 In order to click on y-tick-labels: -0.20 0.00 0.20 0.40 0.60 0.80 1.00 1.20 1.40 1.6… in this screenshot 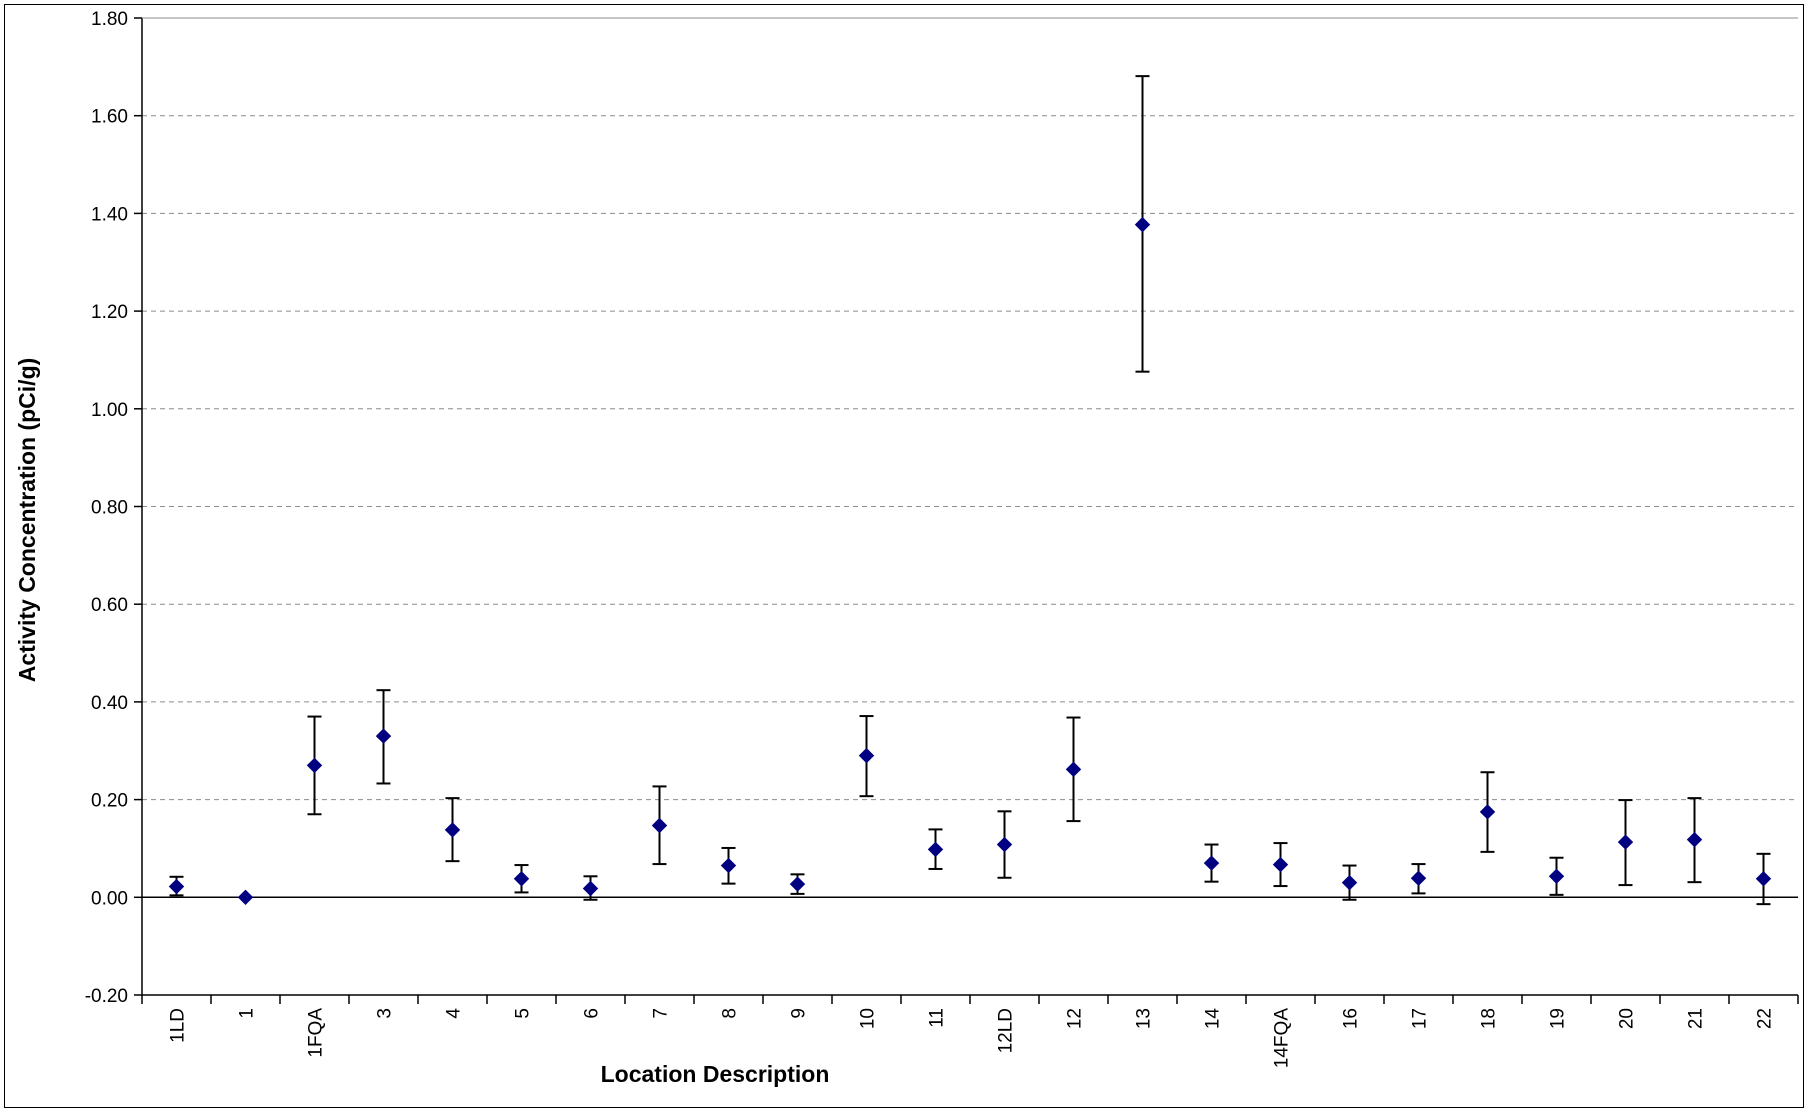, I will do `click(106, 508)`.